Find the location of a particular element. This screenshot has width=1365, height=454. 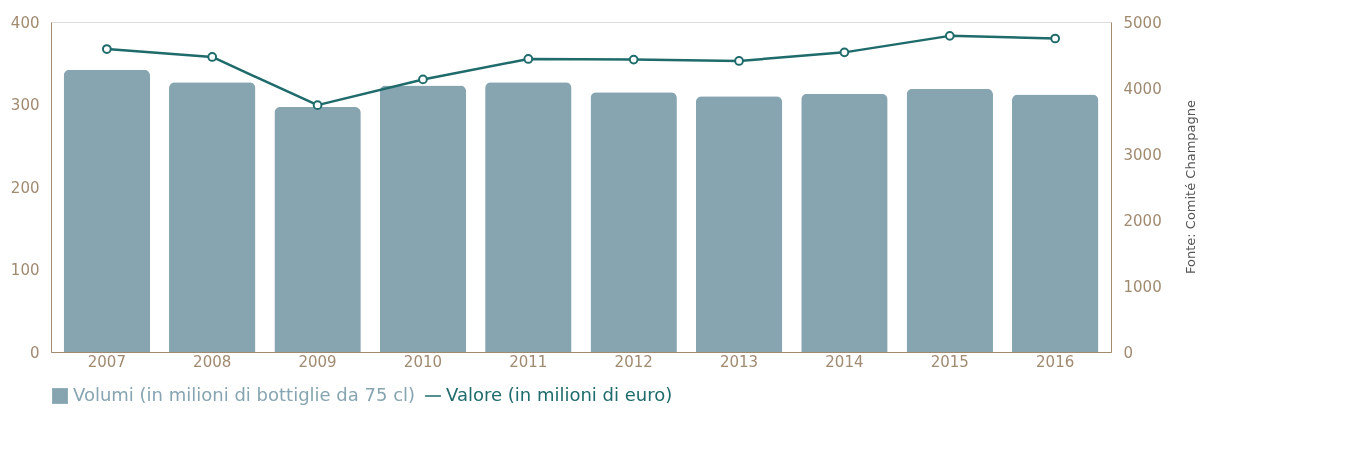

y2-tick-label: 1000 is located at coordinates (1142, 286).